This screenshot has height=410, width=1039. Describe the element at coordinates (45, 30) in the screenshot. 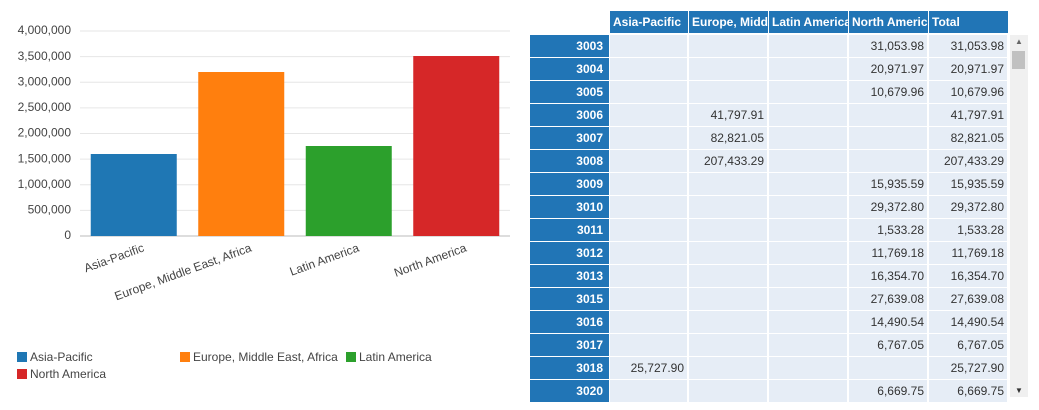

I see `y-tick-label: 4,000,000` at that location.